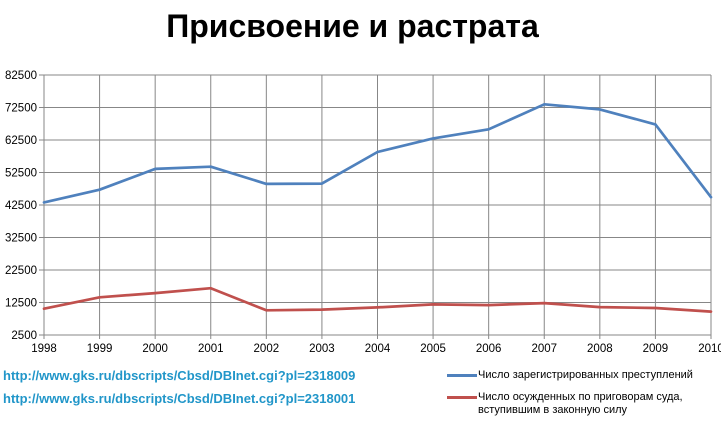  I want to click on legend-entry-registered: Число зарегистрированных преступлений, so click(583, 375).